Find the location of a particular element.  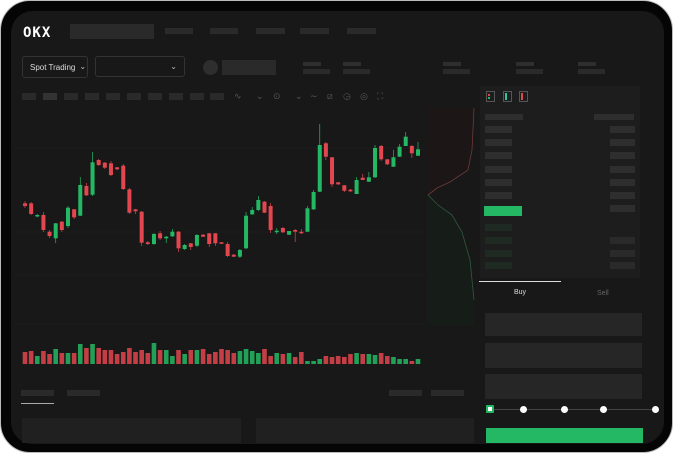

camera-icon: ◶ is located at coordinates (347, 96).